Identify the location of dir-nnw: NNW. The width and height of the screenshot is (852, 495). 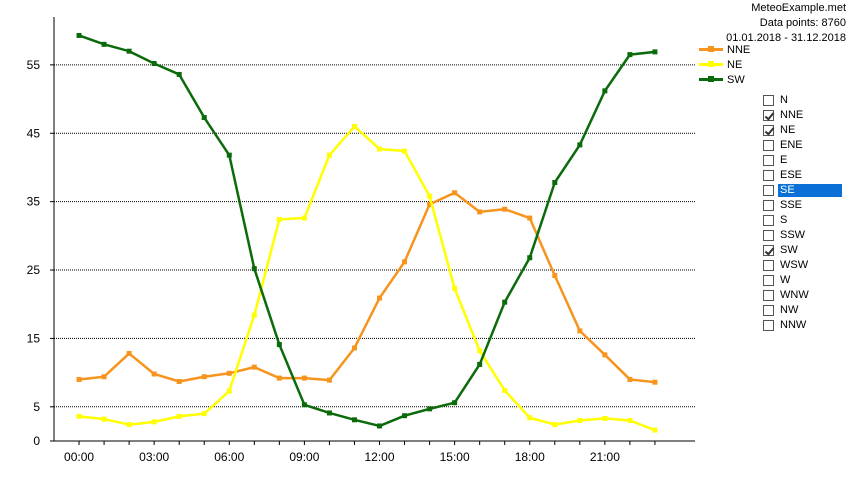
(802, 325).